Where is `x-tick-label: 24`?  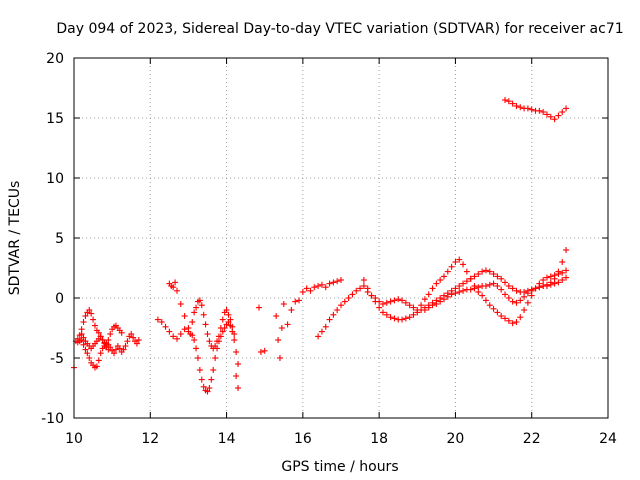 x-tick-label: 24 is located at coordinates (608, 439).